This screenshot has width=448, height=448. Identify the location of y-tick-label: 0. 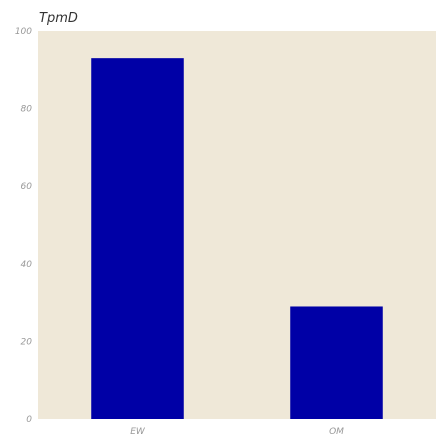
(29, 420).